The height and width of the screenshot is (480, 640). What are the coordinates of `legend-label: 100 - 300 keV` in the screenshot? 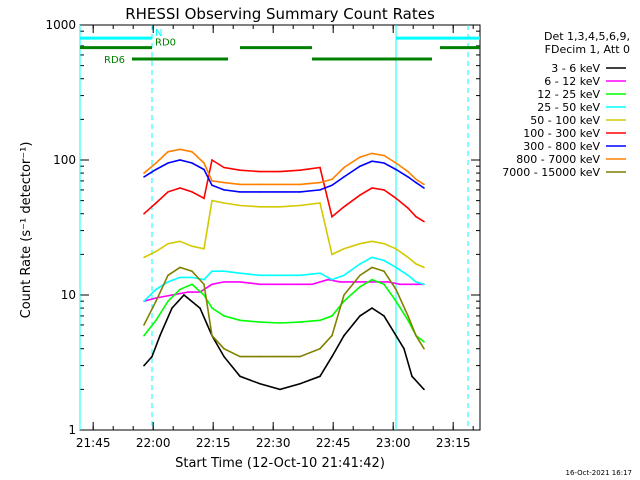 It's located at (561, 133).